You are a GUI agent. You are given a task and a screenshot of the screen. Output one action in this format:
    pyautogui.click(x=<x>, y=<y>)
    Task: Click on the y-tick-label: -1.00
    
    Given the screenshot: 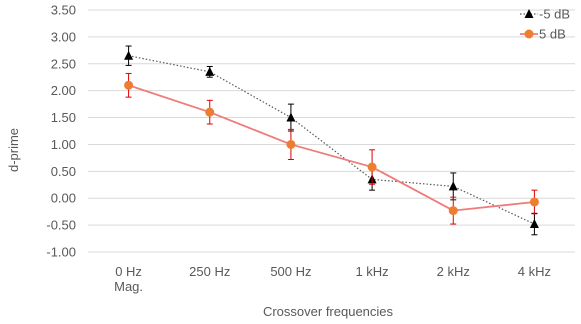 What is the action you would take?
    pyautogui.click(x=61, y=252)
    